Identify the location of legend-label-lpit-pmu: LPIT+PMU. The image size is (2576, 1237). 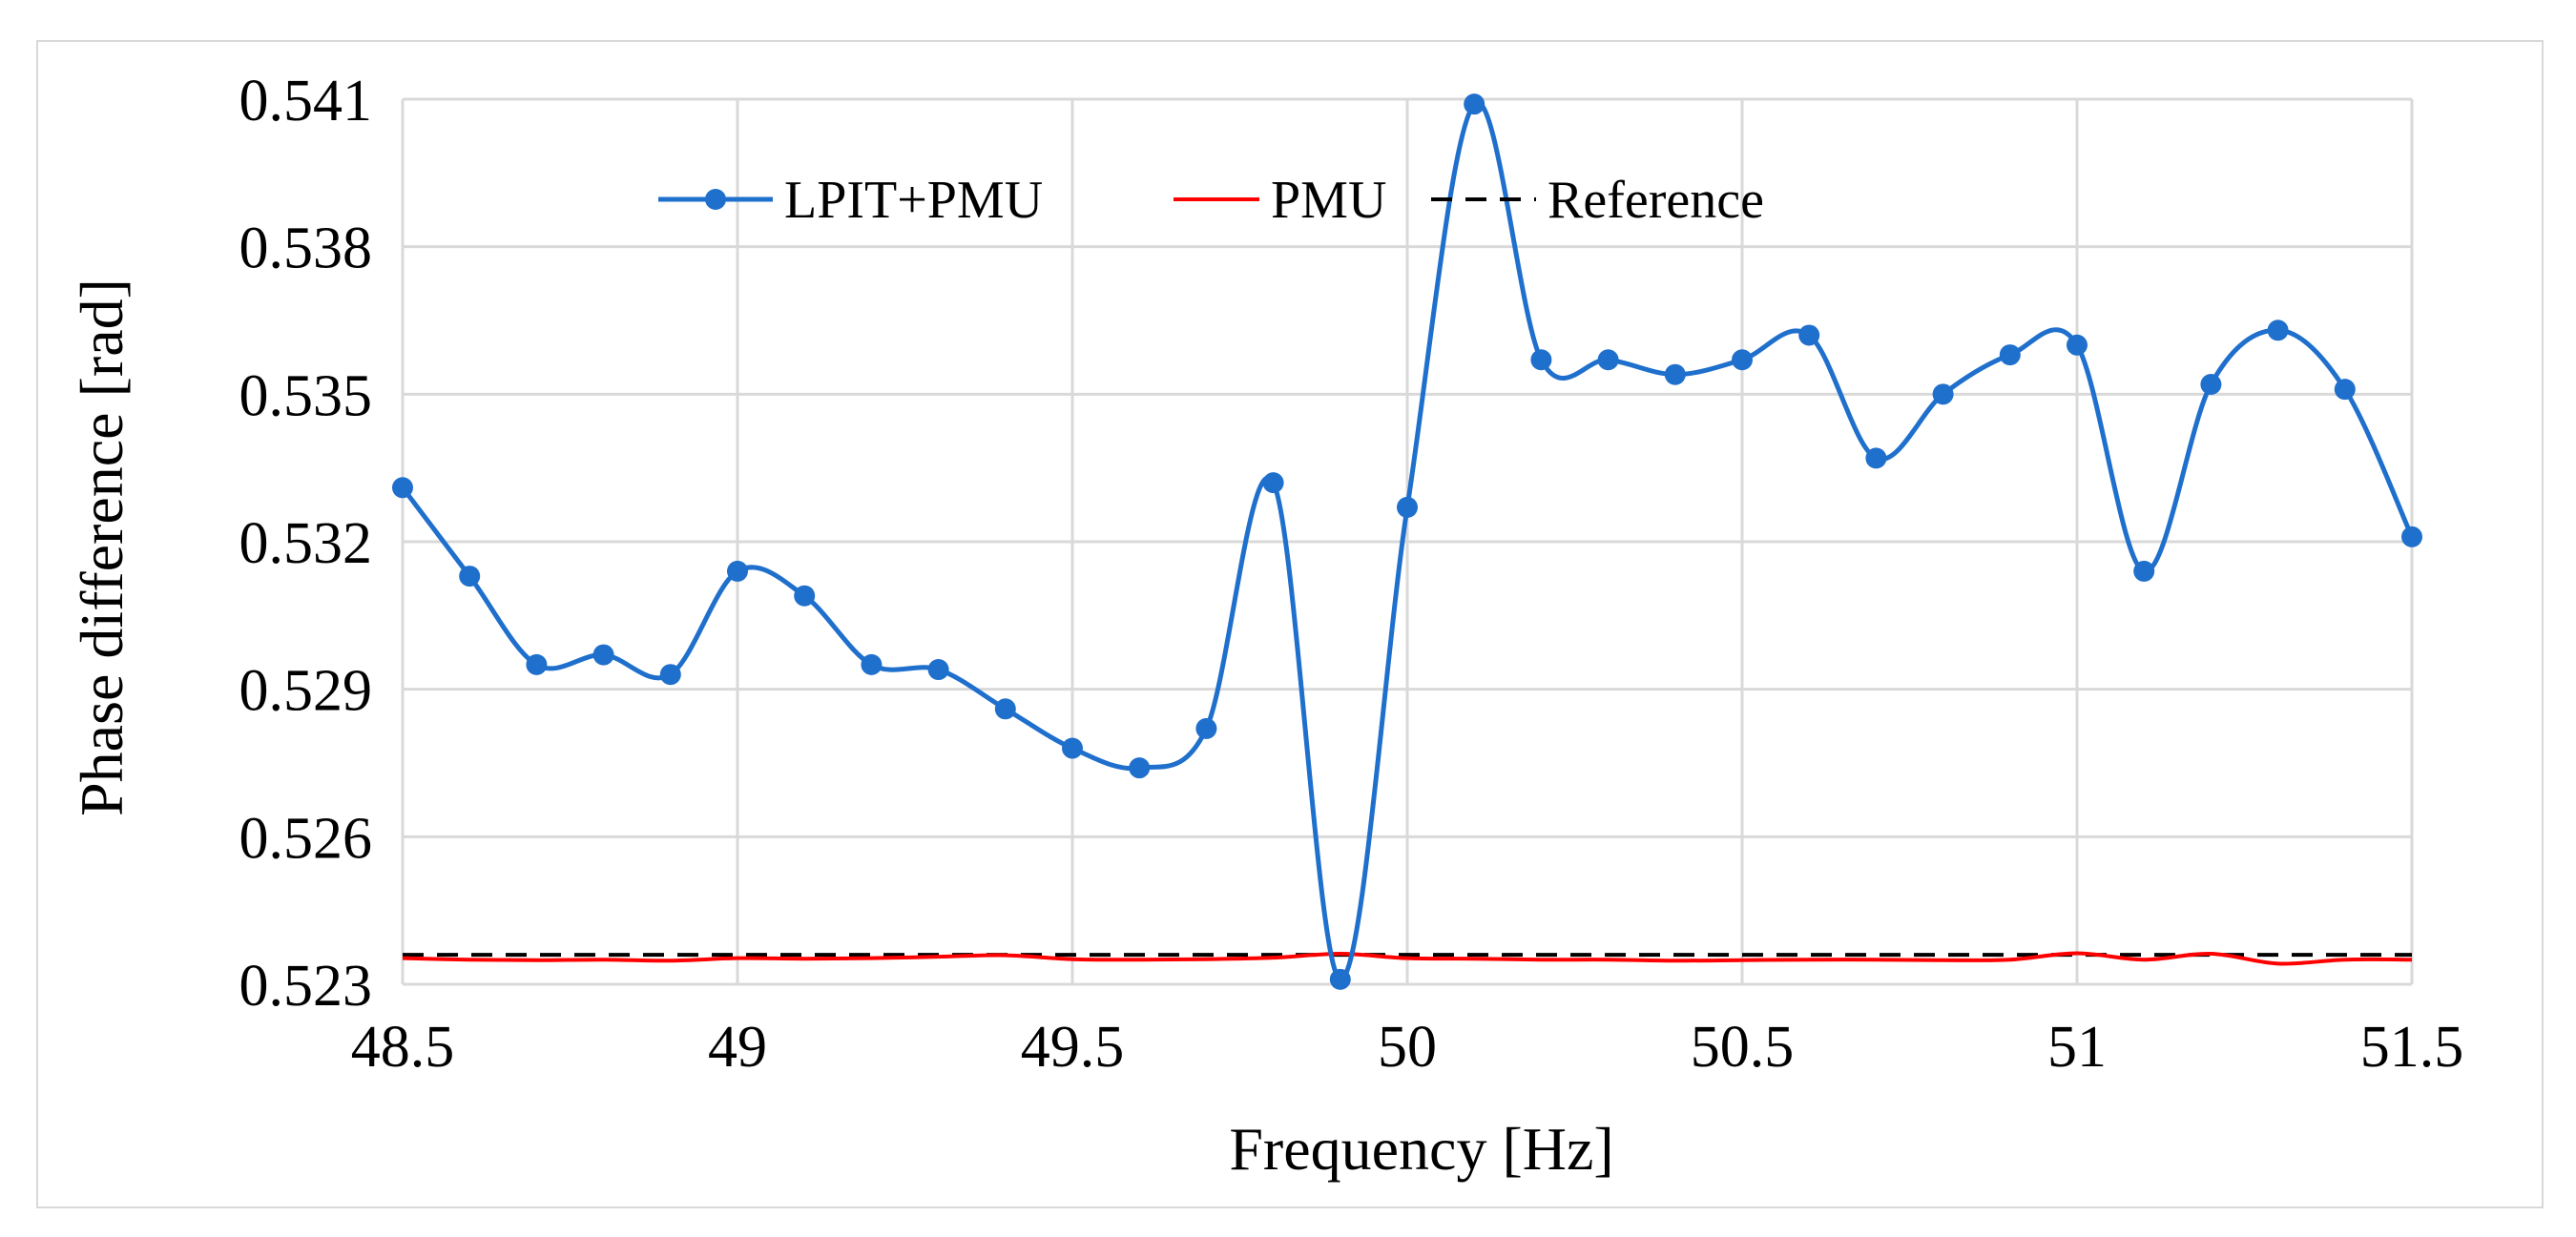
(913, 200).